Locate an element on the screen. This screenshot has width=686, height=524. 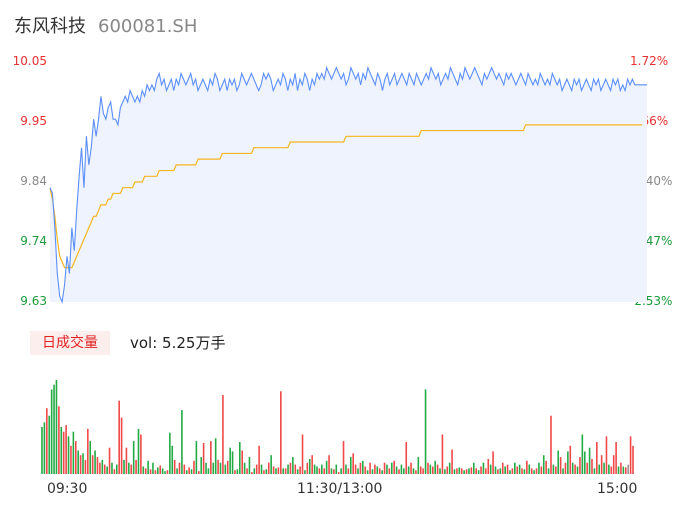
x-tick-open: 09:30 is located at coordinates (67, 489).